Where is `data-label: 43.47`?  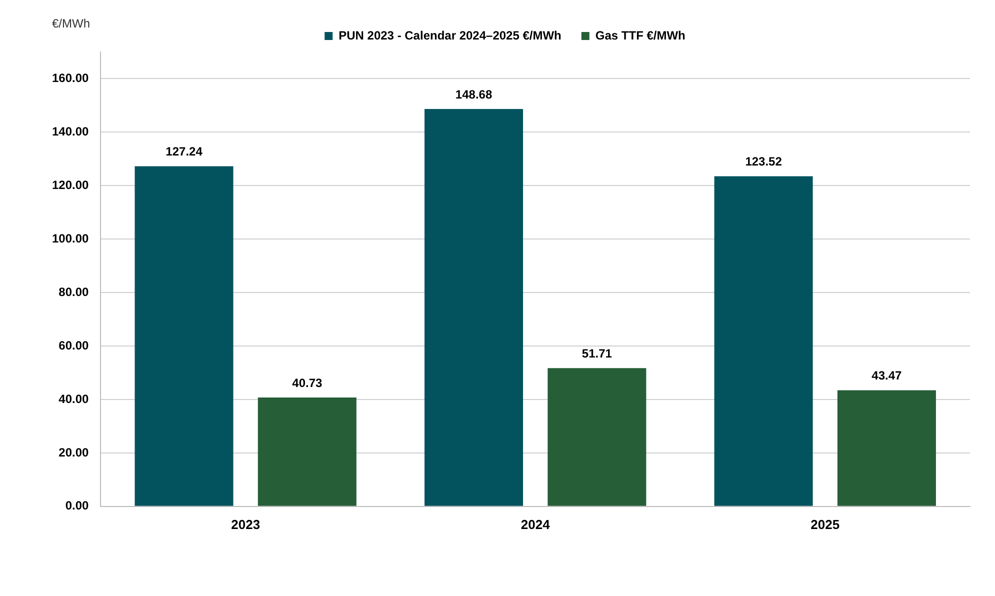
data-label: 43.47 is located at coordinates (887, 375).